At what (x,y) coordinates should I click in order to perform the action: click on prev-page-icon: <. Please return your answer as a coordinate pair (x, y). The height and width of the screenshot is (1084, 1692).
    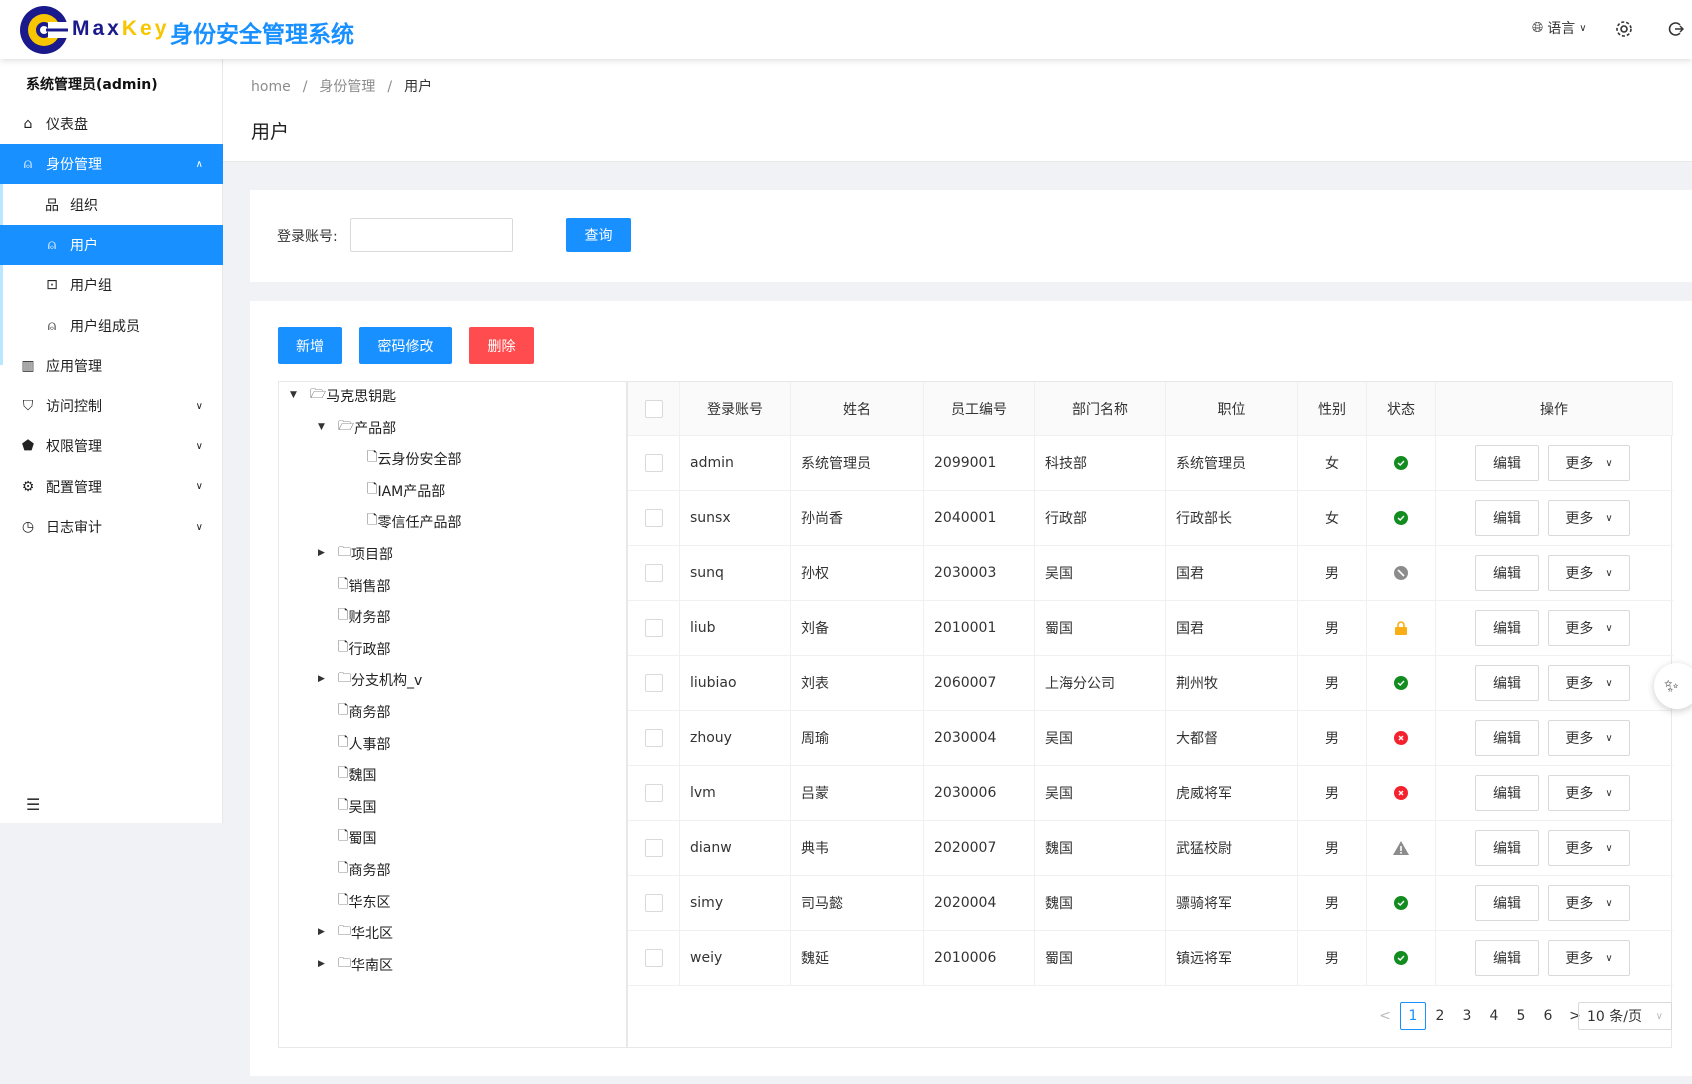
    Looking at the image, I should click on (1385, 1016).